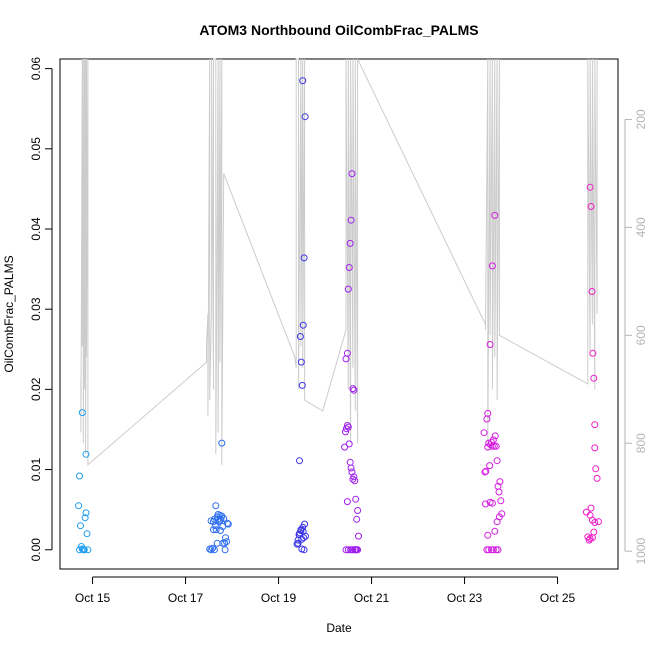 This screenshot has width=650, height=650. Describe the element at coordinates (41, 309) in the screenshot. I see `y-axis: 0.00 0.01 0.02 0.03 0.04 0.05 0.06` at that location.